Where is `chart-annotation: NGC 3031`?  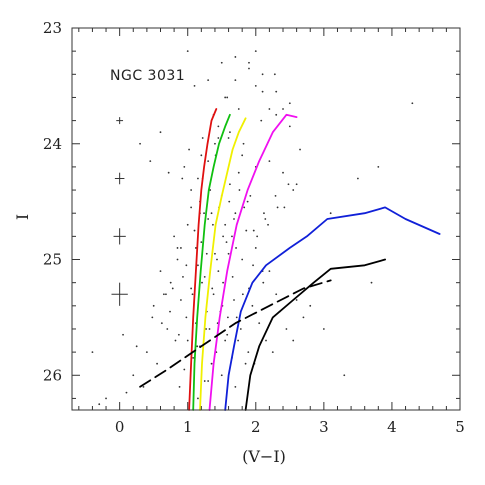 chart-annotation: NGC 3031 is located at coordinates (147, 76).